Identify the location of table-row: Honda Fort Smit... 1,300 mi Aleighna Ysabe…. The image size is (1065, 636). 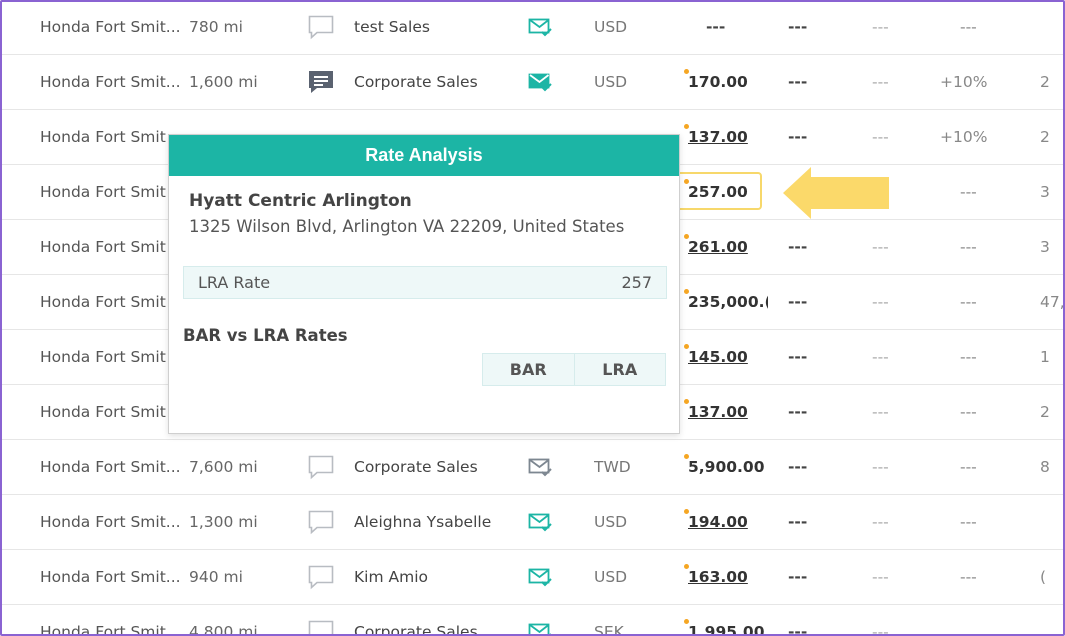
(532, 522).